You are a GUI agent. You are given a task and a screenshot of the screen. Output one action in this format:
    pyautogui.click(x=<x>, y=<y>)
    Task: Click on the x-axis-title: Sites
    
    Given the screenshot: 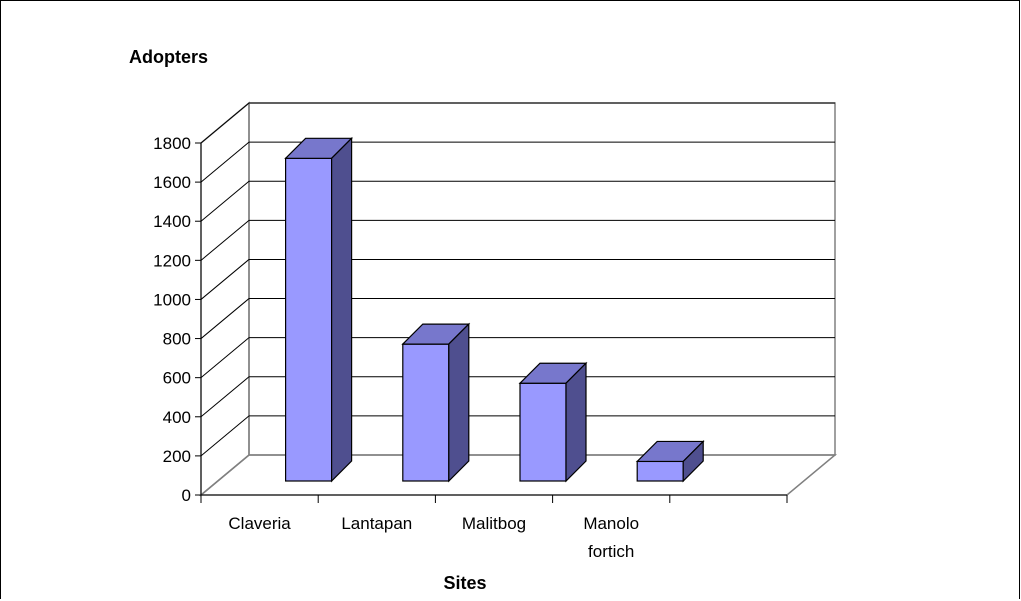 What is the action you would take?
    pyautogui.click(x=464, y=583)
    